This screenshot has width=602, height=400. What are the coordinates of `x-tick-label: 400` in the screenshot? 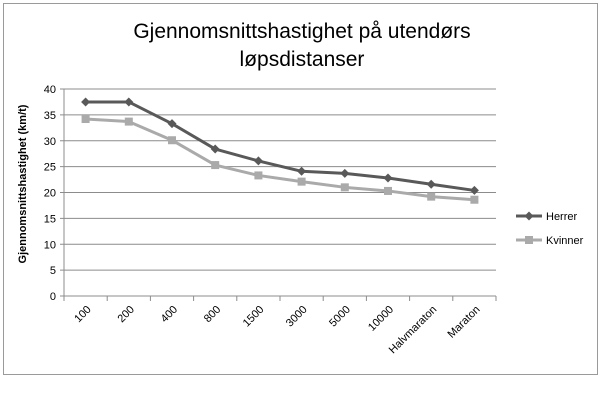 It's located at (169, 314).